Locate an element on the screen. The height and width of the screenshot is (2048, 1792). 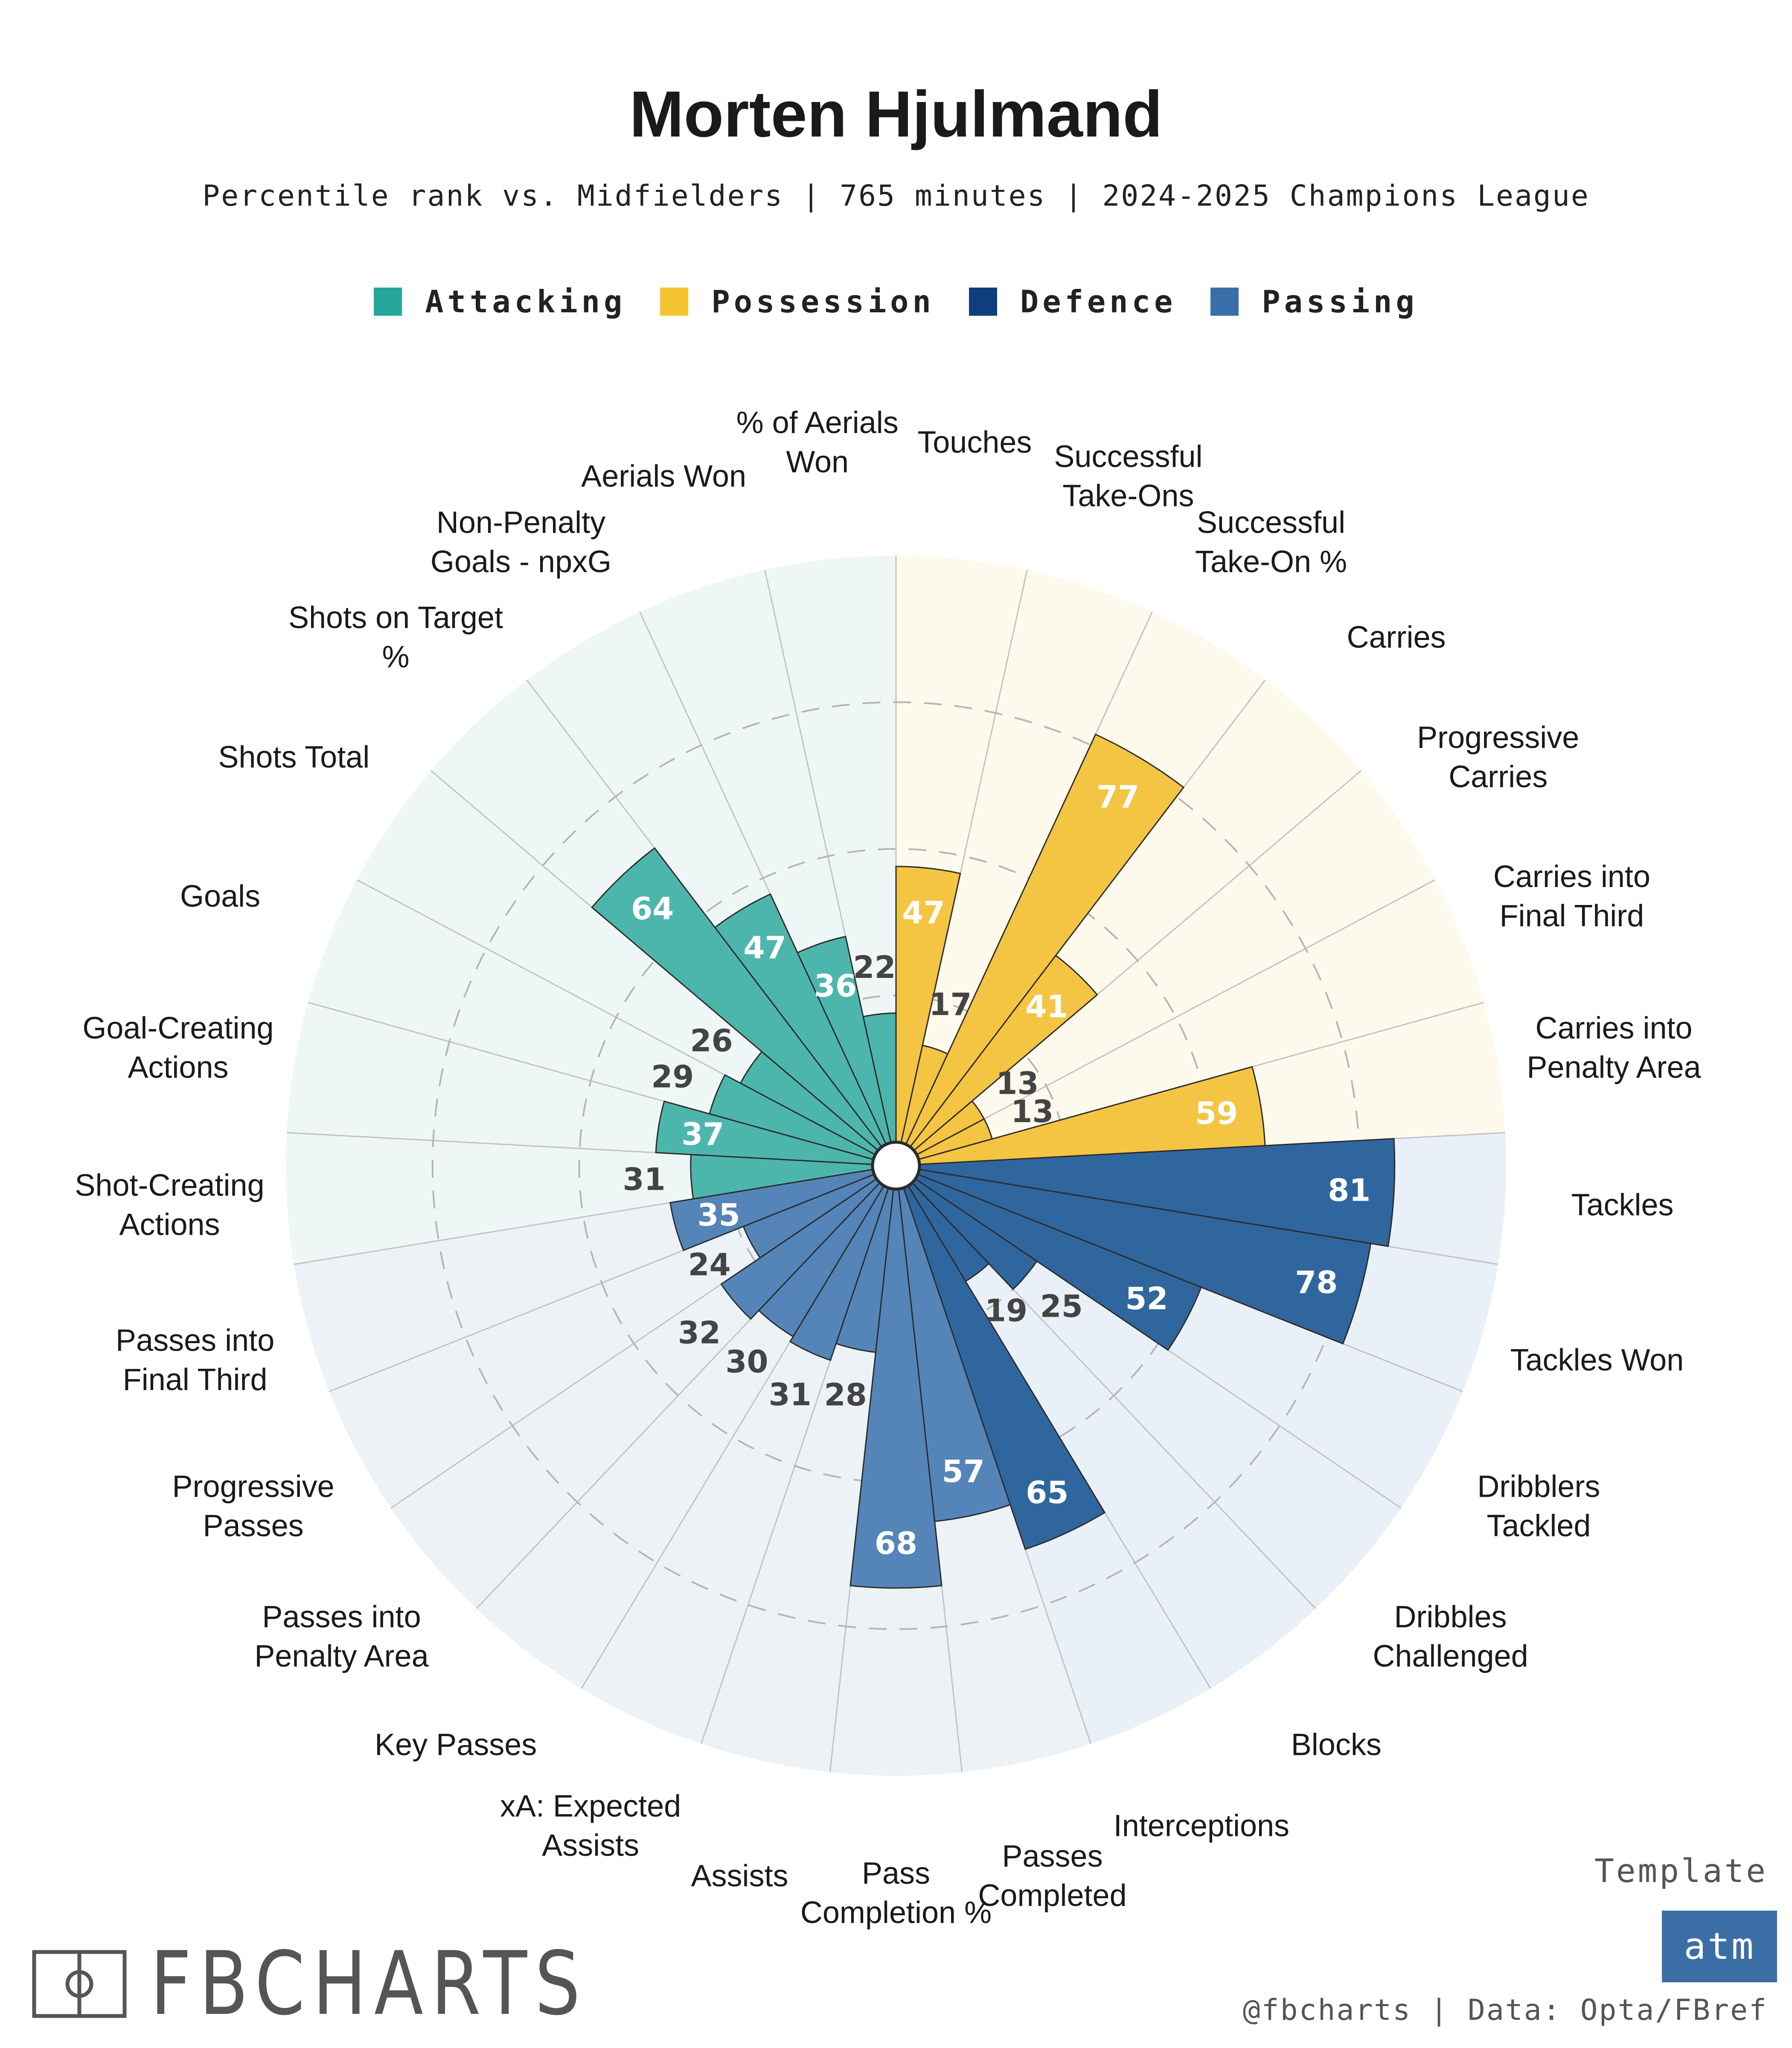
pitch-icon is located at coordinates (79, 1984).